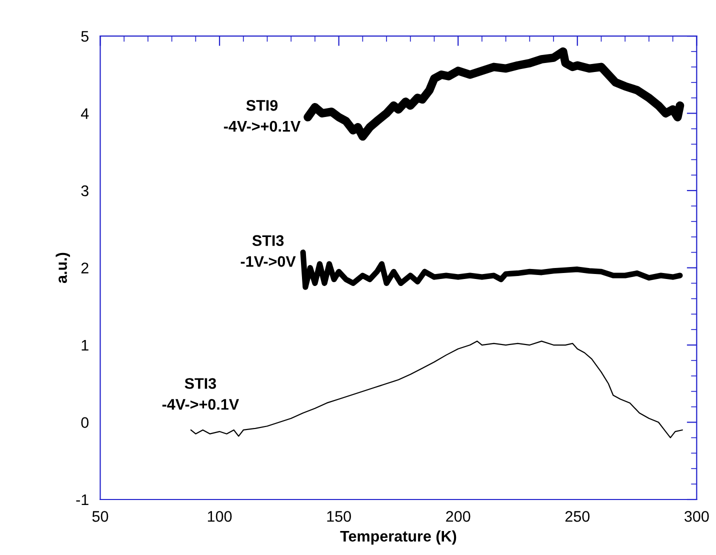 The height and width of the screenshot is (555, 716). Describe the element at coordinates (84, 190) in the screenshot. I see `y-tick-label: 3` at that location.